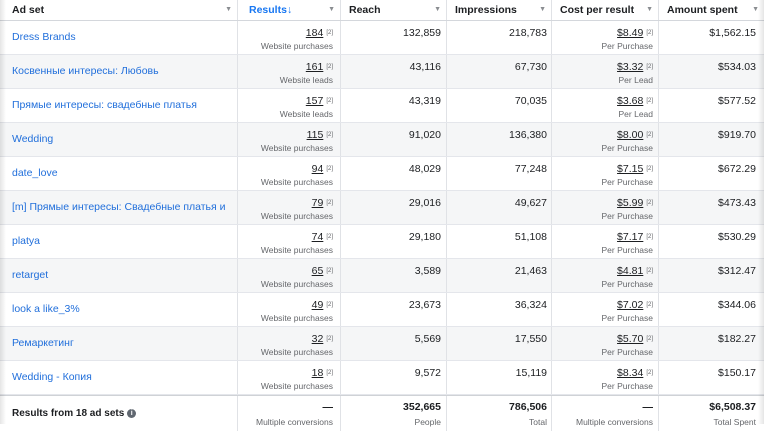  Describe the element at coordinates (394, 10) in the screenshot. I see `column-header-reach: Reach ▼` at that location.